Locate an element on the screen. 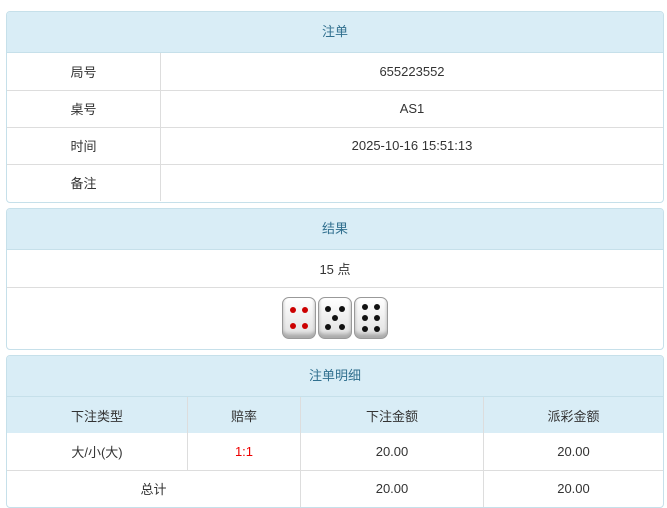 The width and height of the screenshot is (667, 508). table-row: 备注 is located at coordinates (335, 182).